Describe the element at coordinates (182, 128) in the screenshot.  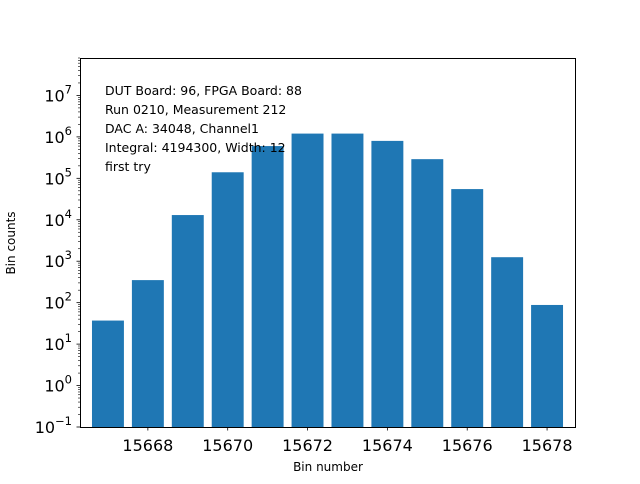
I see `annotation-line: DAC A: 34048, Channel1` at that location.